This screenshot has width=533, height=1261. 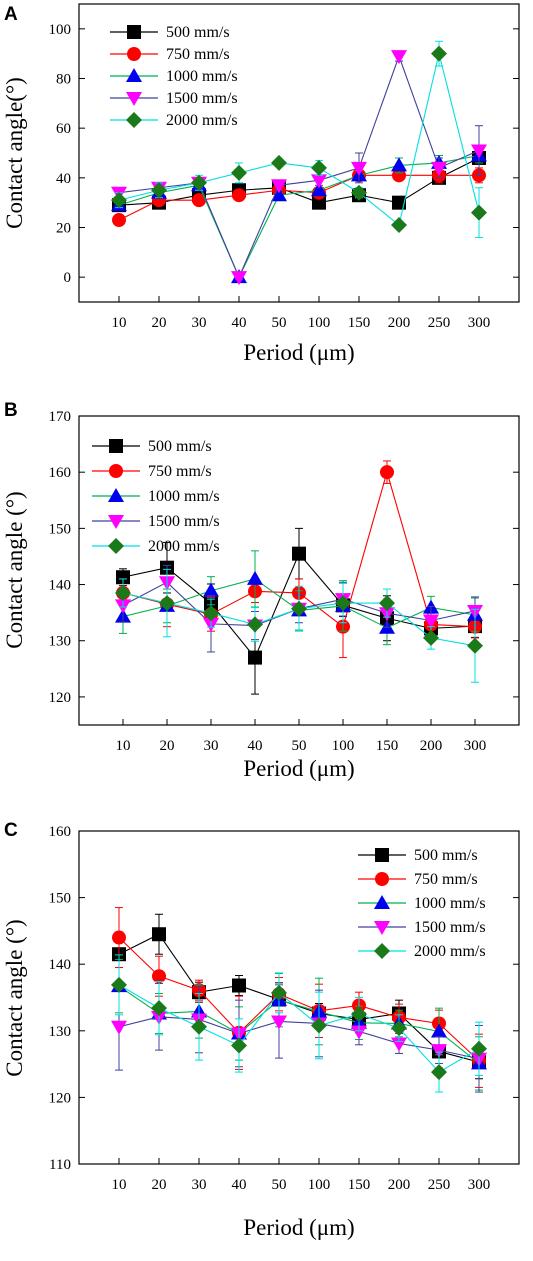 What do you see at coordinates (63, 179) in the screenshot?
I see `y-tick-label: 40` at bounding box center [63, 179].